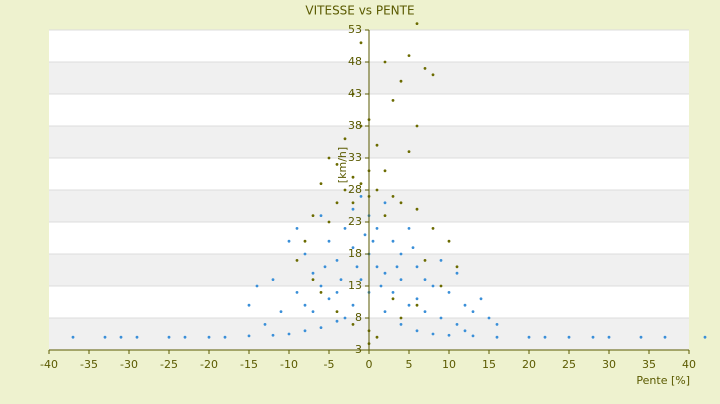 The image size is (720, 404). What do you see at coordinates (49, 364) in the screenshot?
I see `x-tick-label: -40` at bounding box center [49, 364].